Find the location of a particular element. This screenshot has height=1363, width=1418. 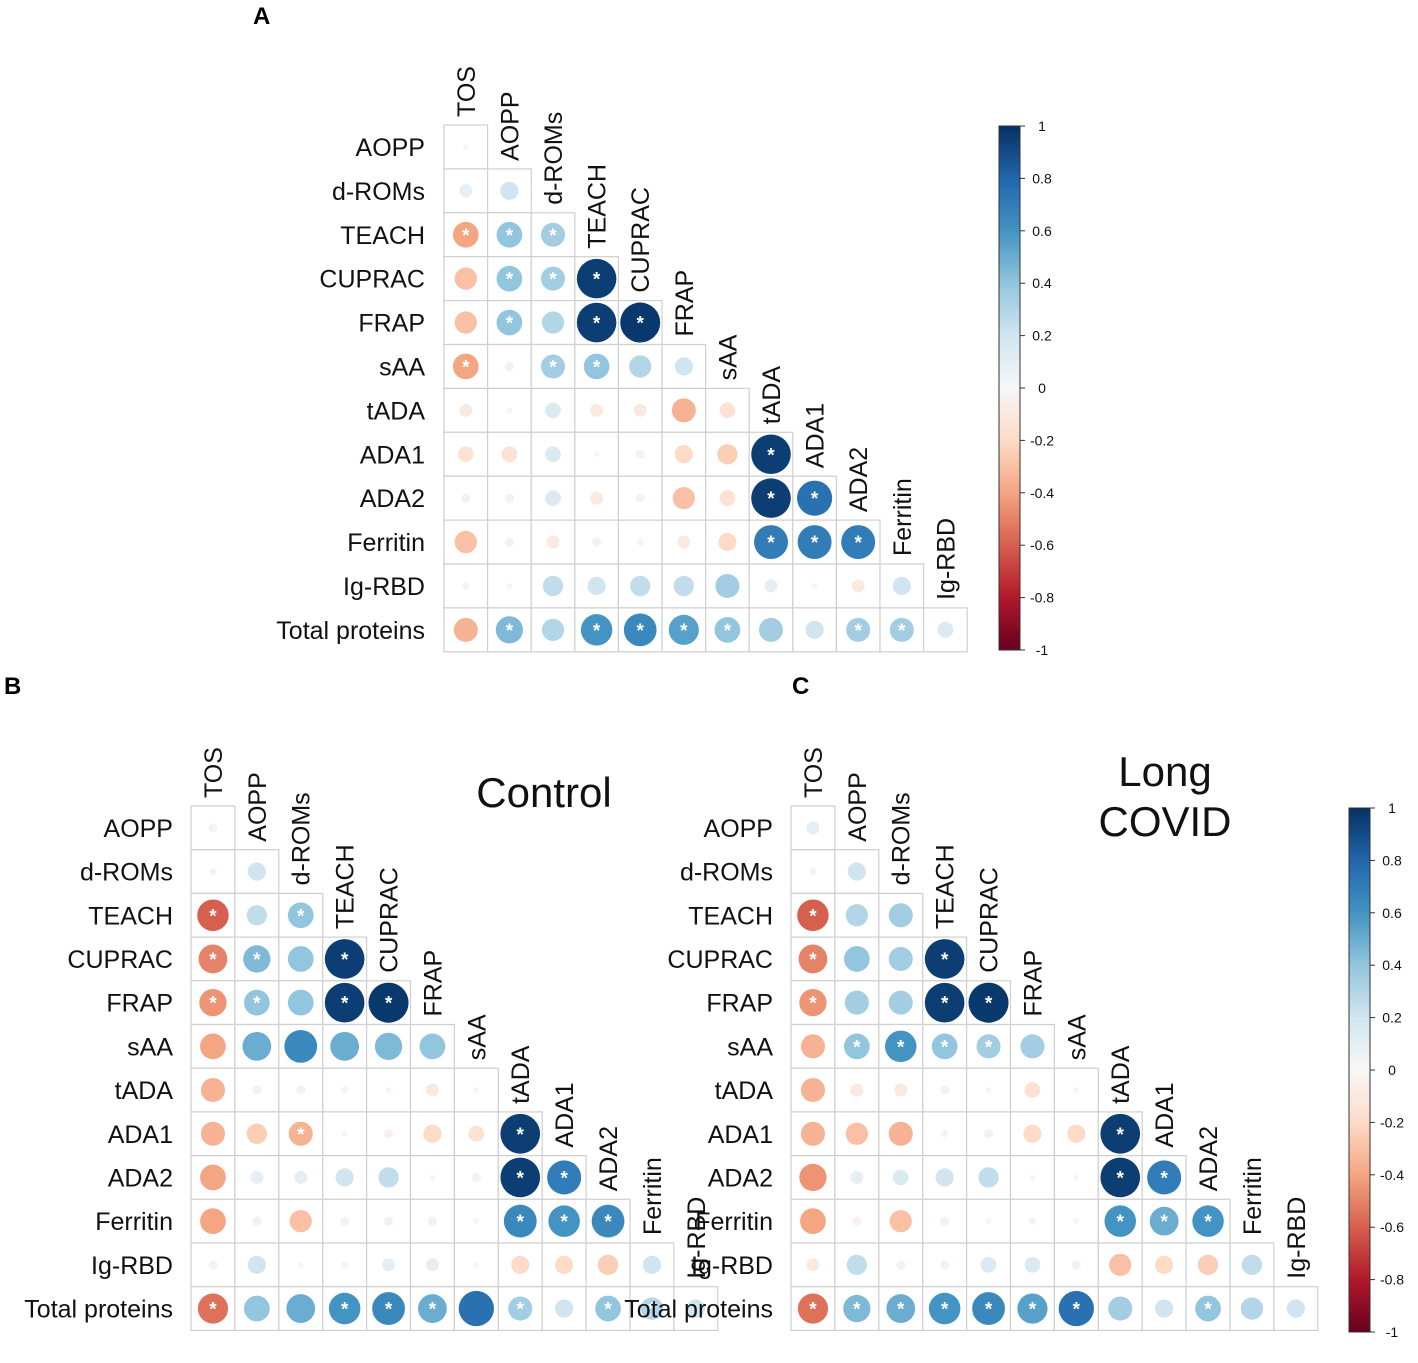

corr-circle-B-Total proteins-CUPRAC is located at coordinates (388, 1308).